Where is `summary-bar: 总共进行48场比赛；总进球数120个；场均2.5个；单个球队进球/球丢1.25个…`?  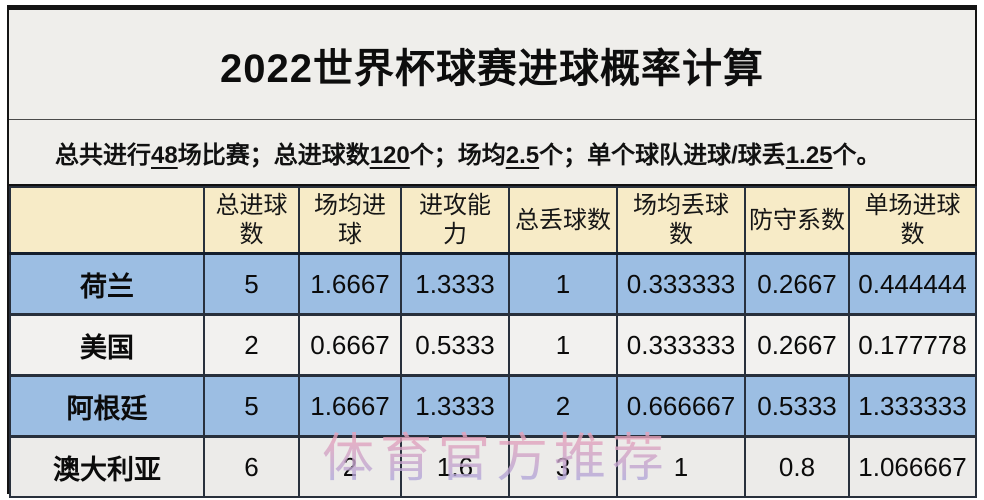
summary-bar: 总共进行48场比赛；总进球数120个；场均2.5个；单个球队进球/球丢1.25个… is located at coordinates (492, 153).